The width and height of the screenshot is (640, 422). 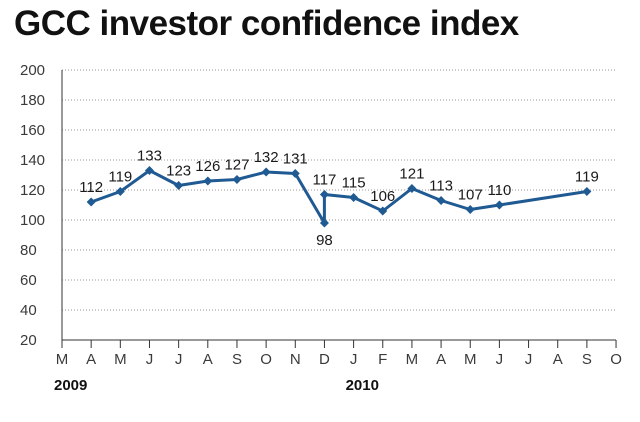 I want to click on year-label: 2010, so click(x=362, y=385).